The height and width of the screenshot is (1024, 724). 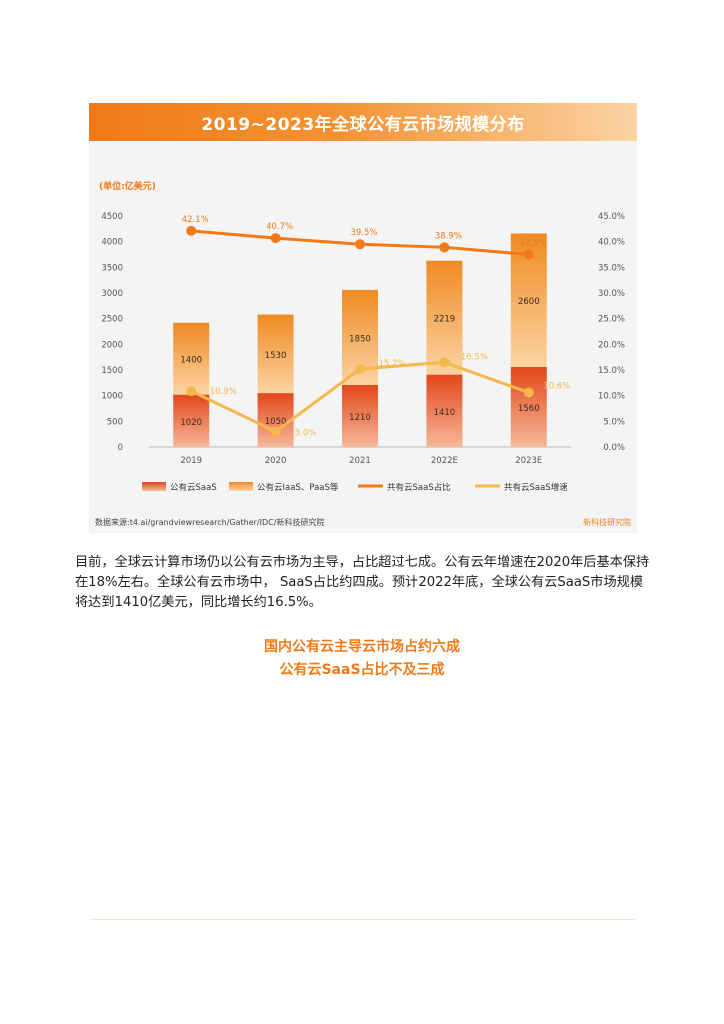 I want to click on y-right-tick-label: 20.0%, so click(x=611, y=345).